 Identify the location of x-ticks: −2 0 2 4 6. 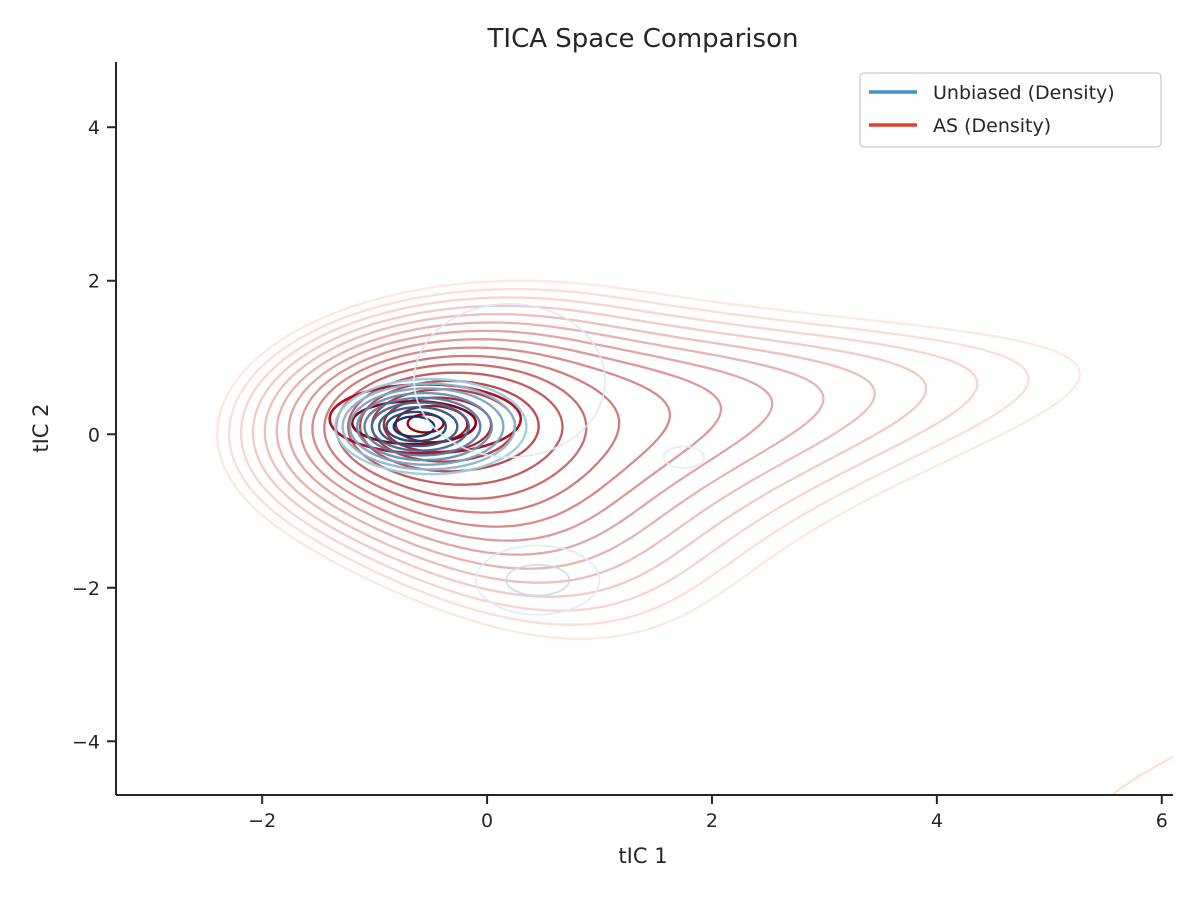
(708, 813).